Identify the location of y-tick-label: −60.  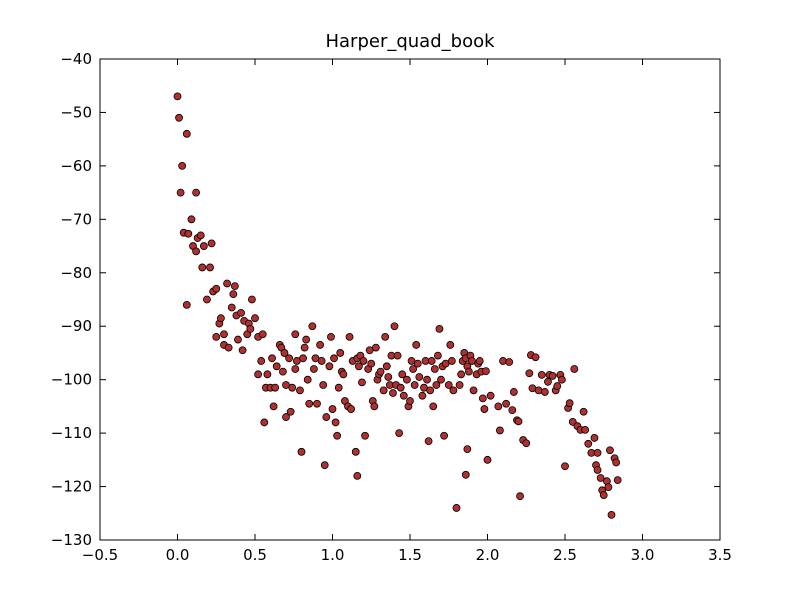
(76, 166).